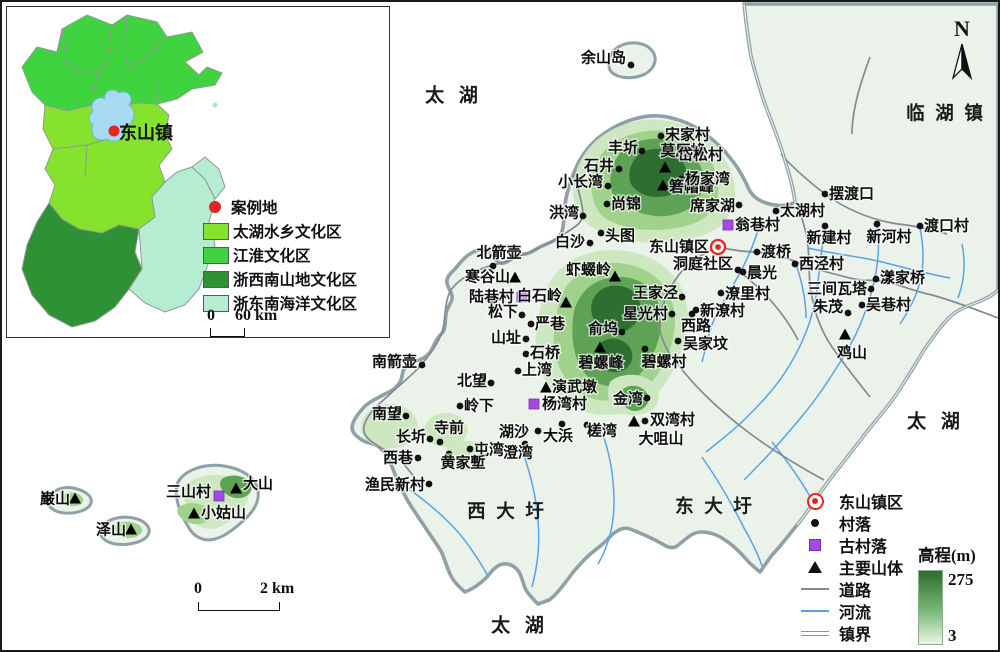  Describe the element at coordinates (398, 457) in the screenshot. I see `place-label: 西巷` at that location.